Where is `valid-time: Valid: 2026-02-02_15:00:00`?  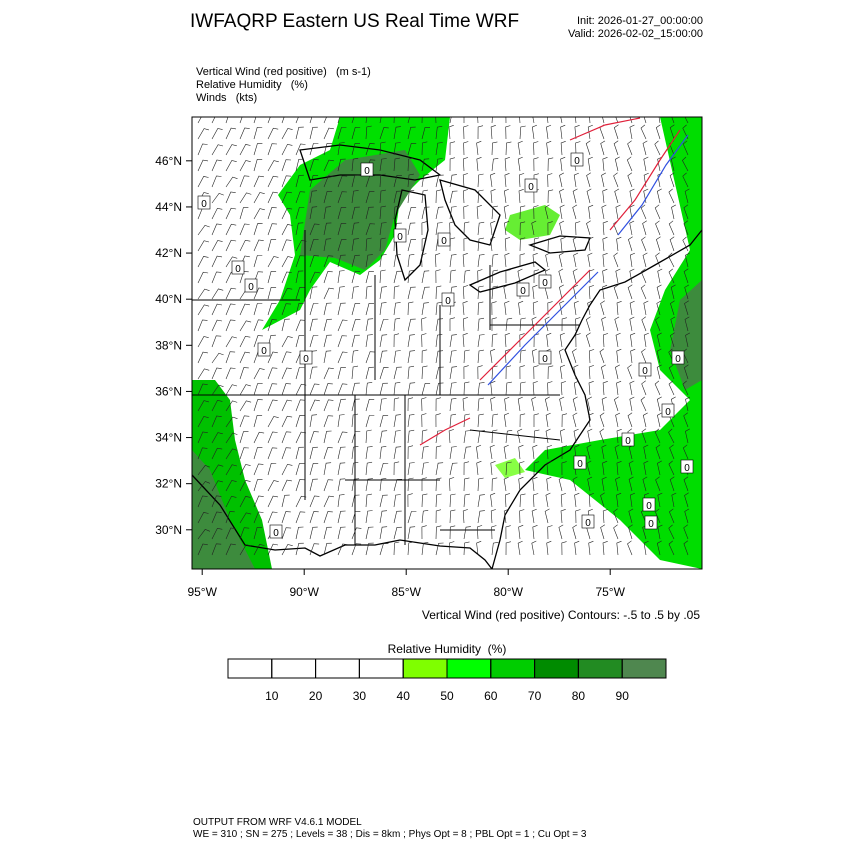 valid-time: Valid: 2026-02-02_15:00:00 is located at coordinates (635, 34).